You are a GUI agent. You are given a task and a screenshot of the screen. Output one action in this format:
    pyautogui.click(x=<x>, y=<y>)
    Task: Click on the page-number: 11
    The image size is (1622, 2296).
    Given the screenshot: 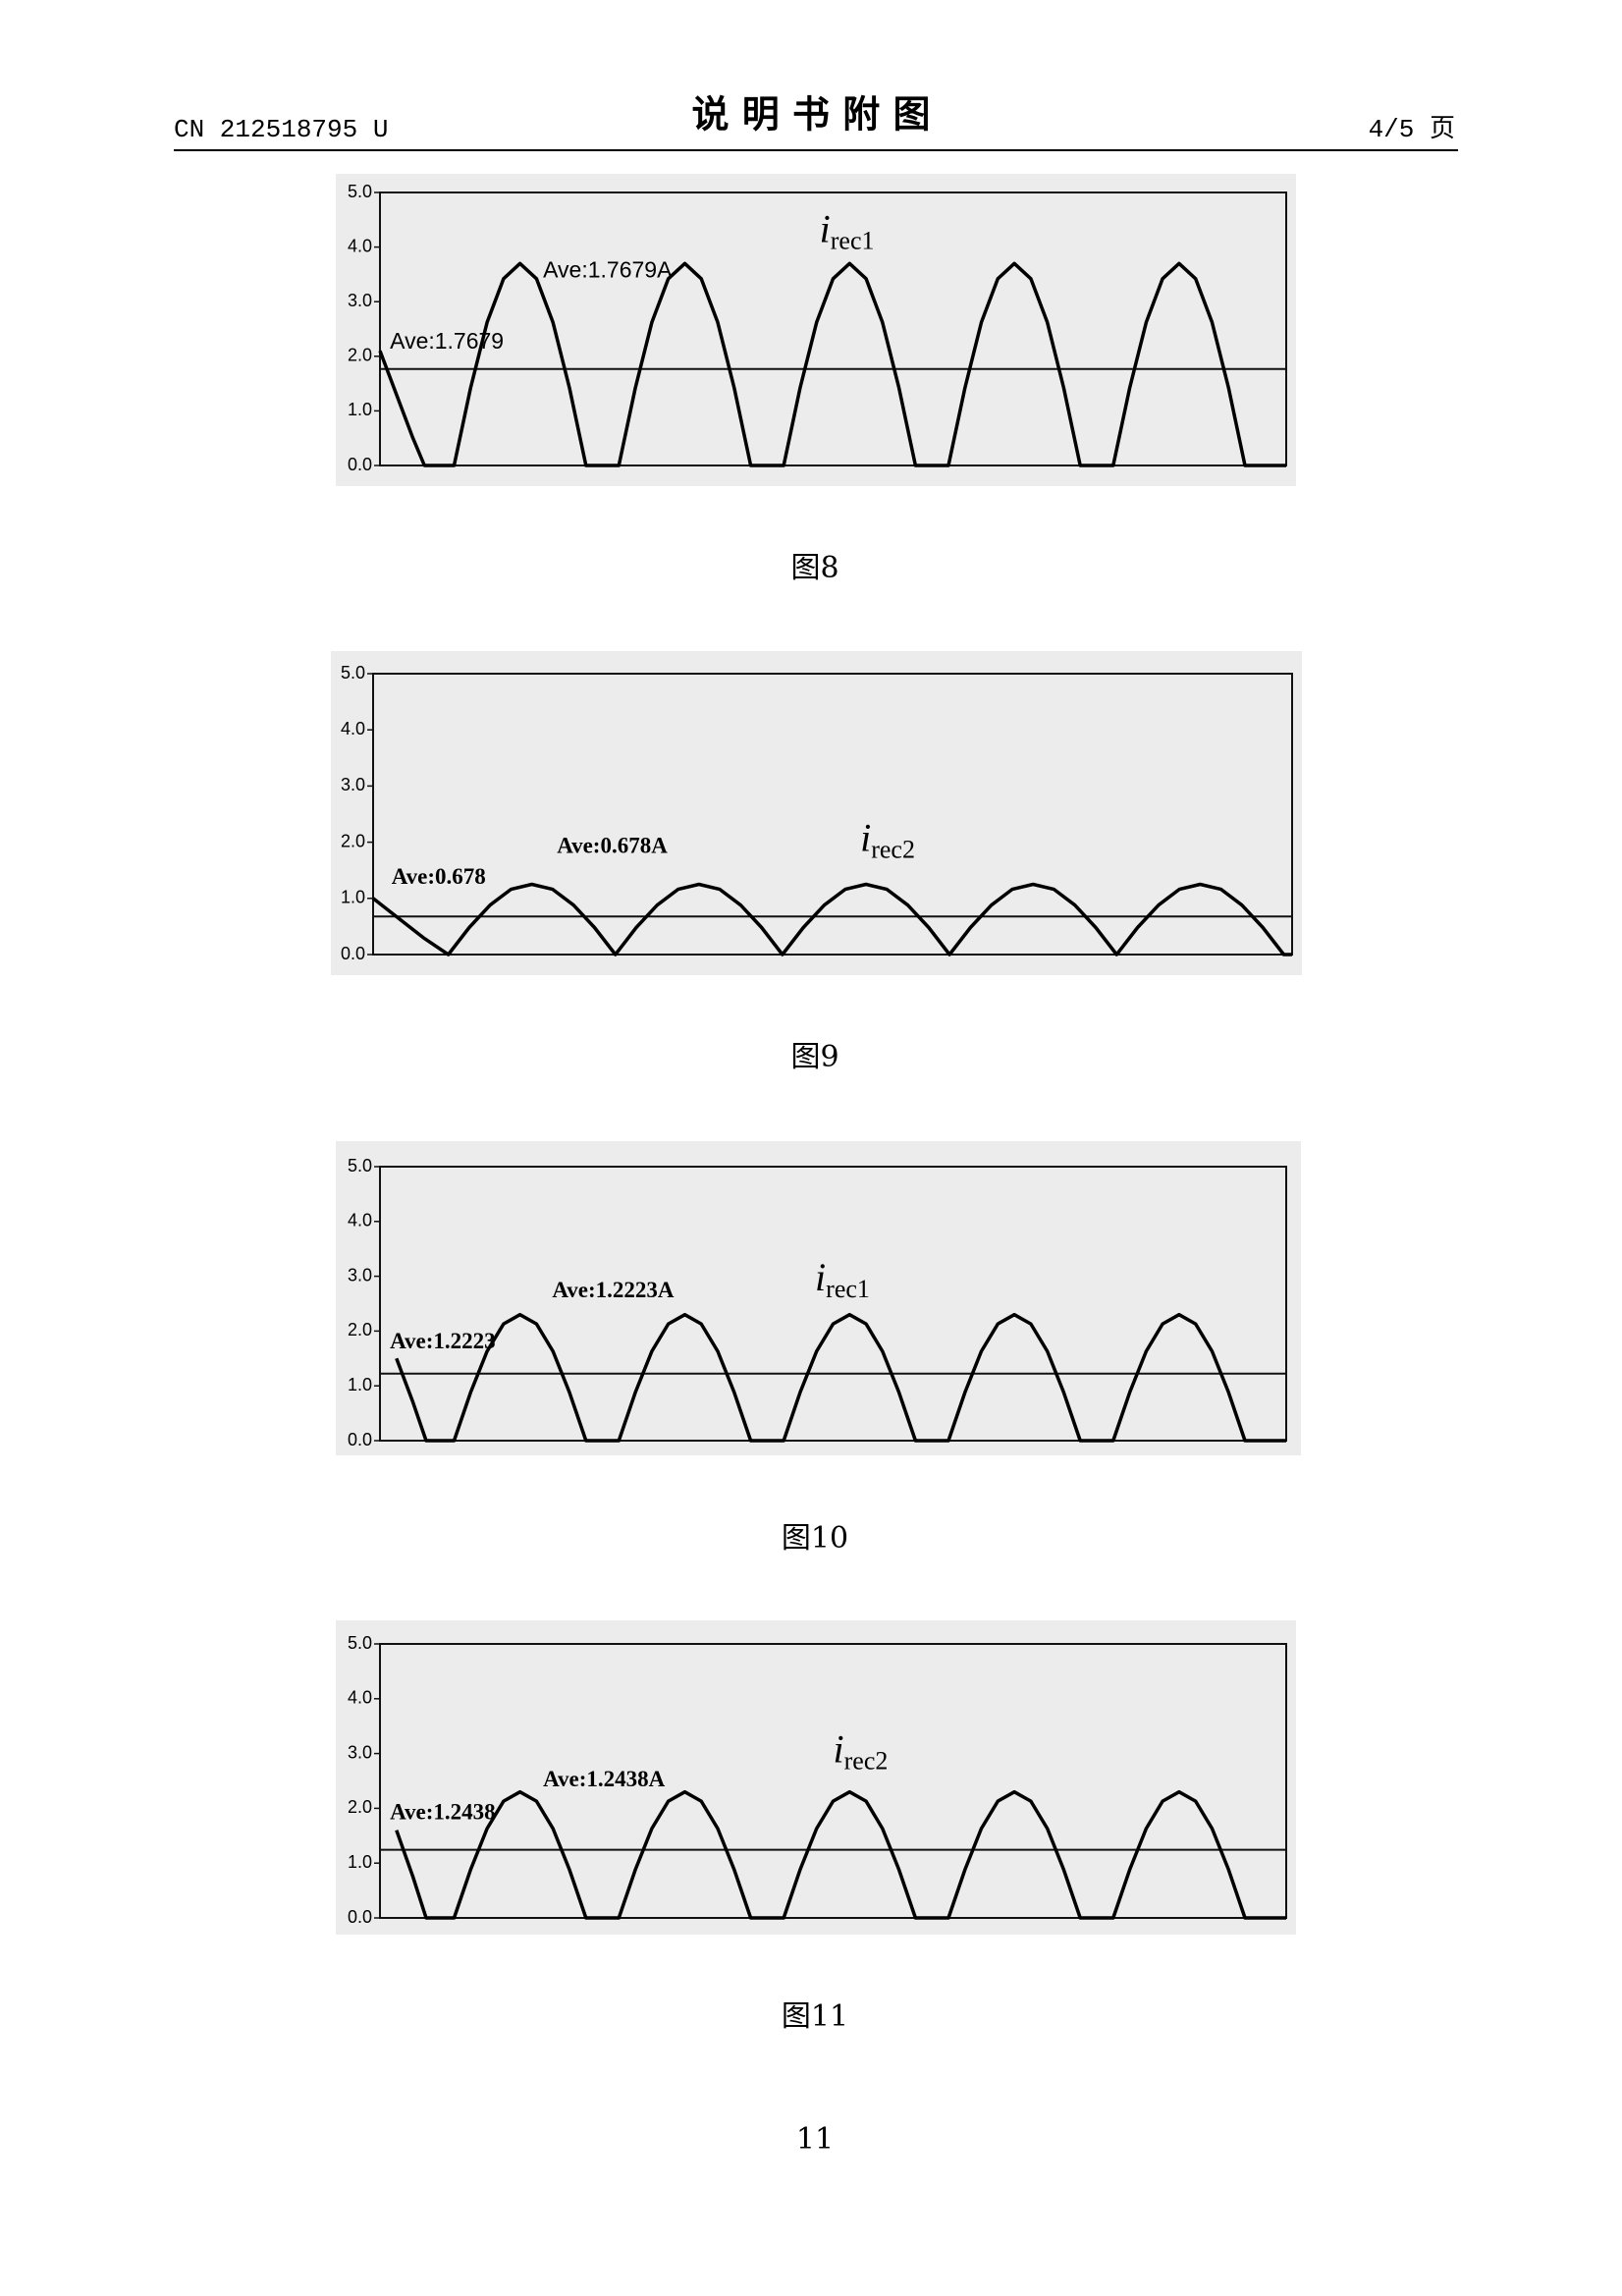 What is the action you would take?
    pyautogui.click(x=815, y=2139)
    